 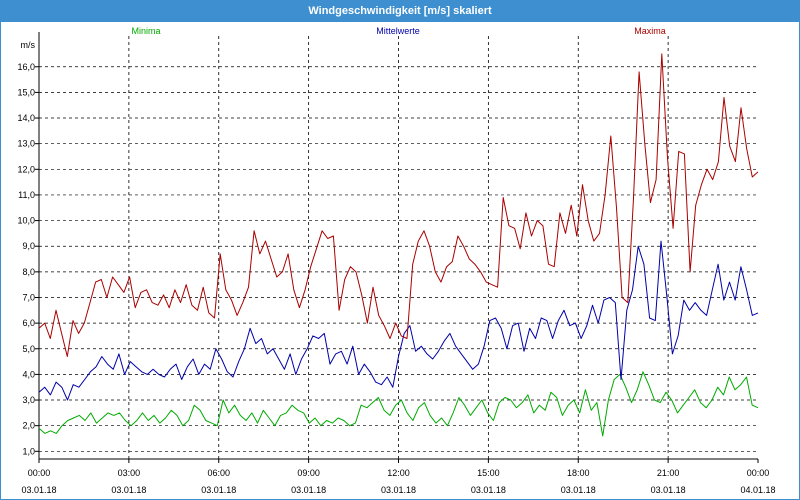 I want to click on y-tick-label: 12,0, so click(x=26, y=169).